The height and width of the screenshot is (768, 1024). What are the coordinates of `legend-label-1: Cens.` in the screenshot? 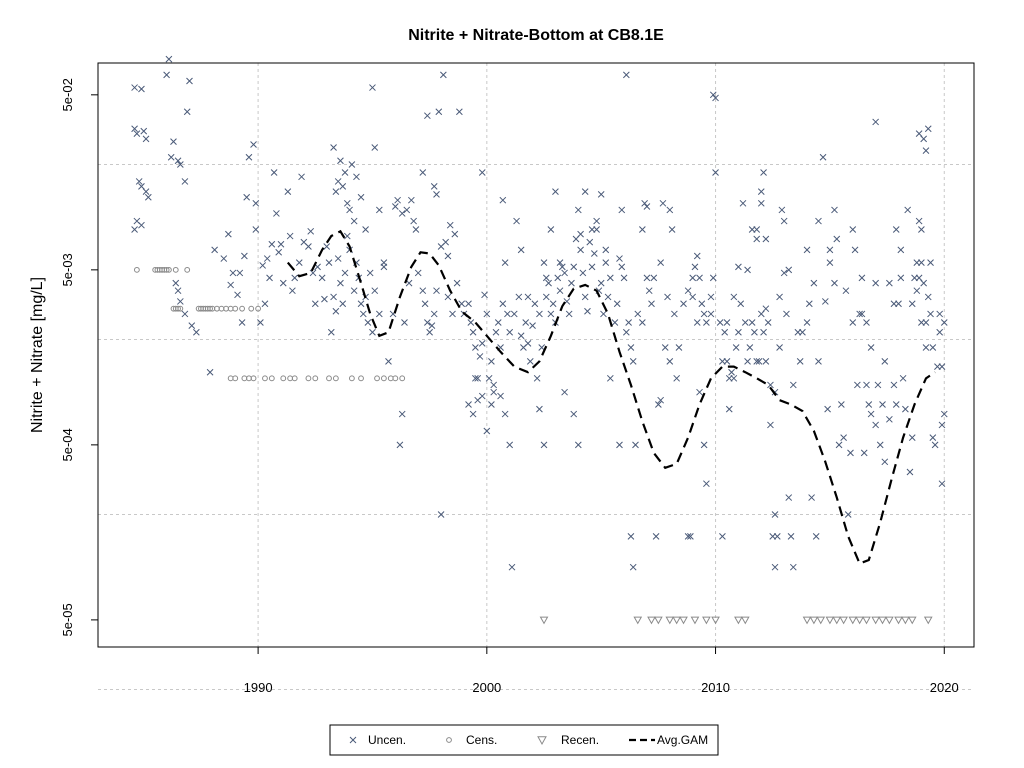 It's located at (481, 740).